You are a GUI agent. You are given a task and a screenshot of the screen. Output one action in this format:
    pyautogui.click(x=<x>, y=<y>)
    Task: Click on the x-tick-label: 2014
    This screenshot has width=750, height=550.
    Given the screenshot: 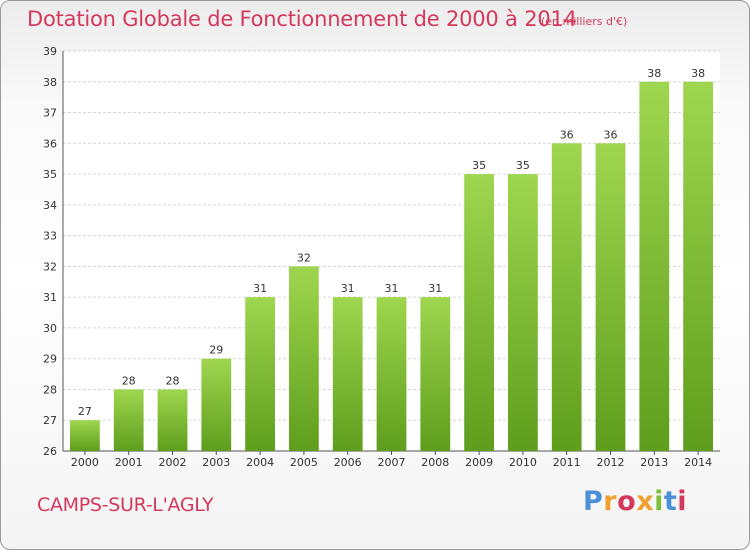 What is the action you would take?
    pyautogui.click(x=698, y=462)
    